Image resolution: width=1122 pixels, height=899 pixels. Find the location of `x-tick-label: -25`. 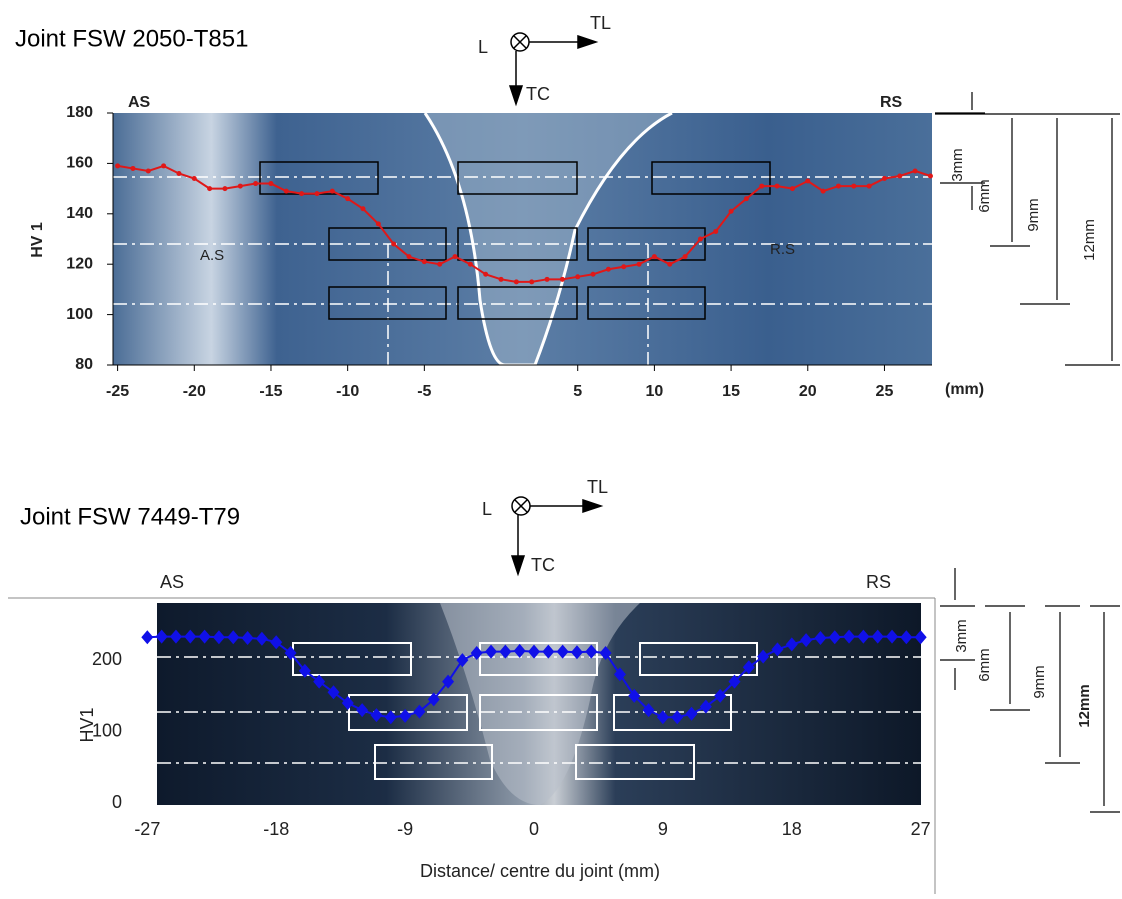

x-tick-label: -25 is located at coordinates (117, 391).